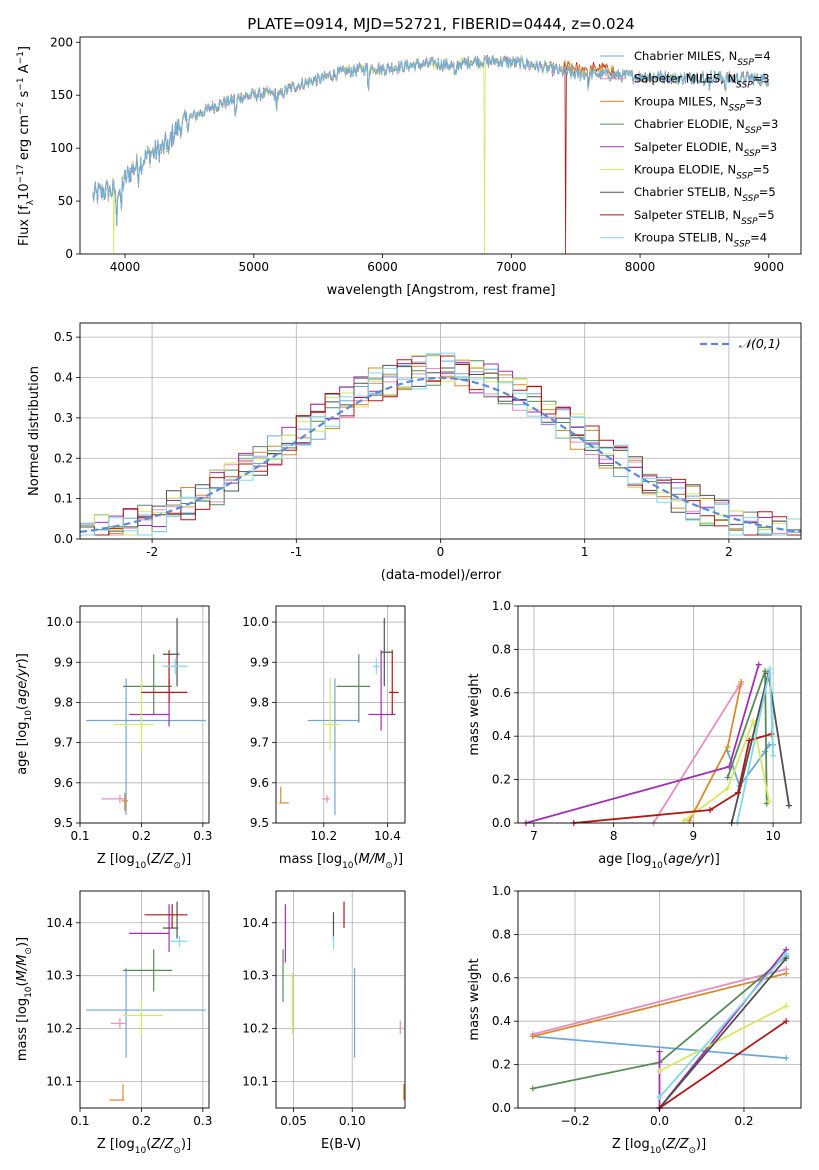 Image resolution: width=819 pixels, height=1170 pixels. Describe the element at coordinates (65, 201) in the screenshot. I see `y-tick-label: 50` at that location.